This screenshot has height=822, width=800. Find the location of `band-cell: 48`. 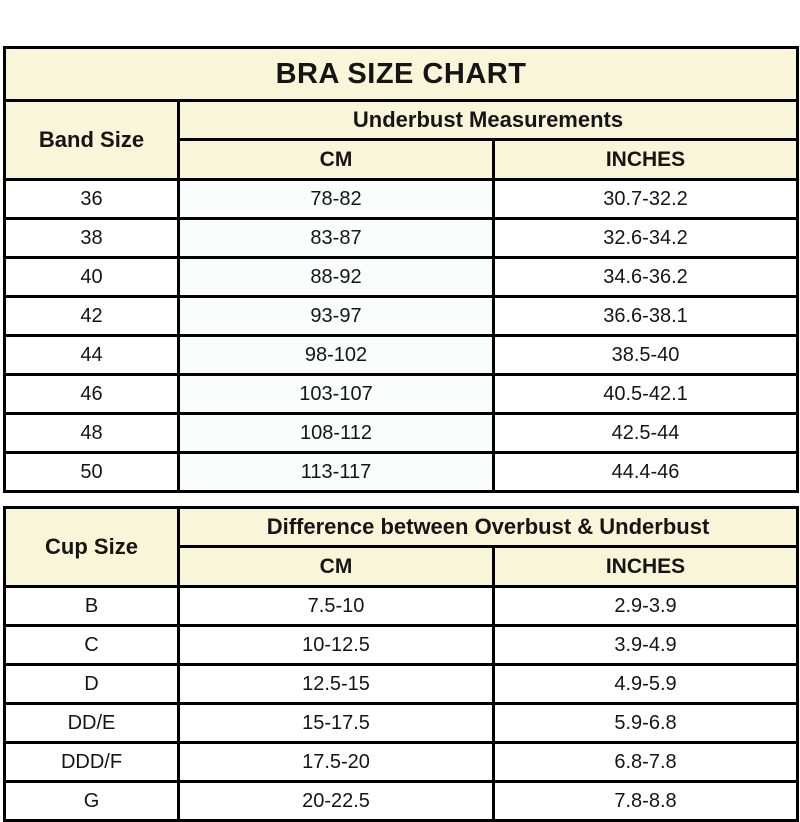

band-cell: 48 is located at coordinates (91, 433).